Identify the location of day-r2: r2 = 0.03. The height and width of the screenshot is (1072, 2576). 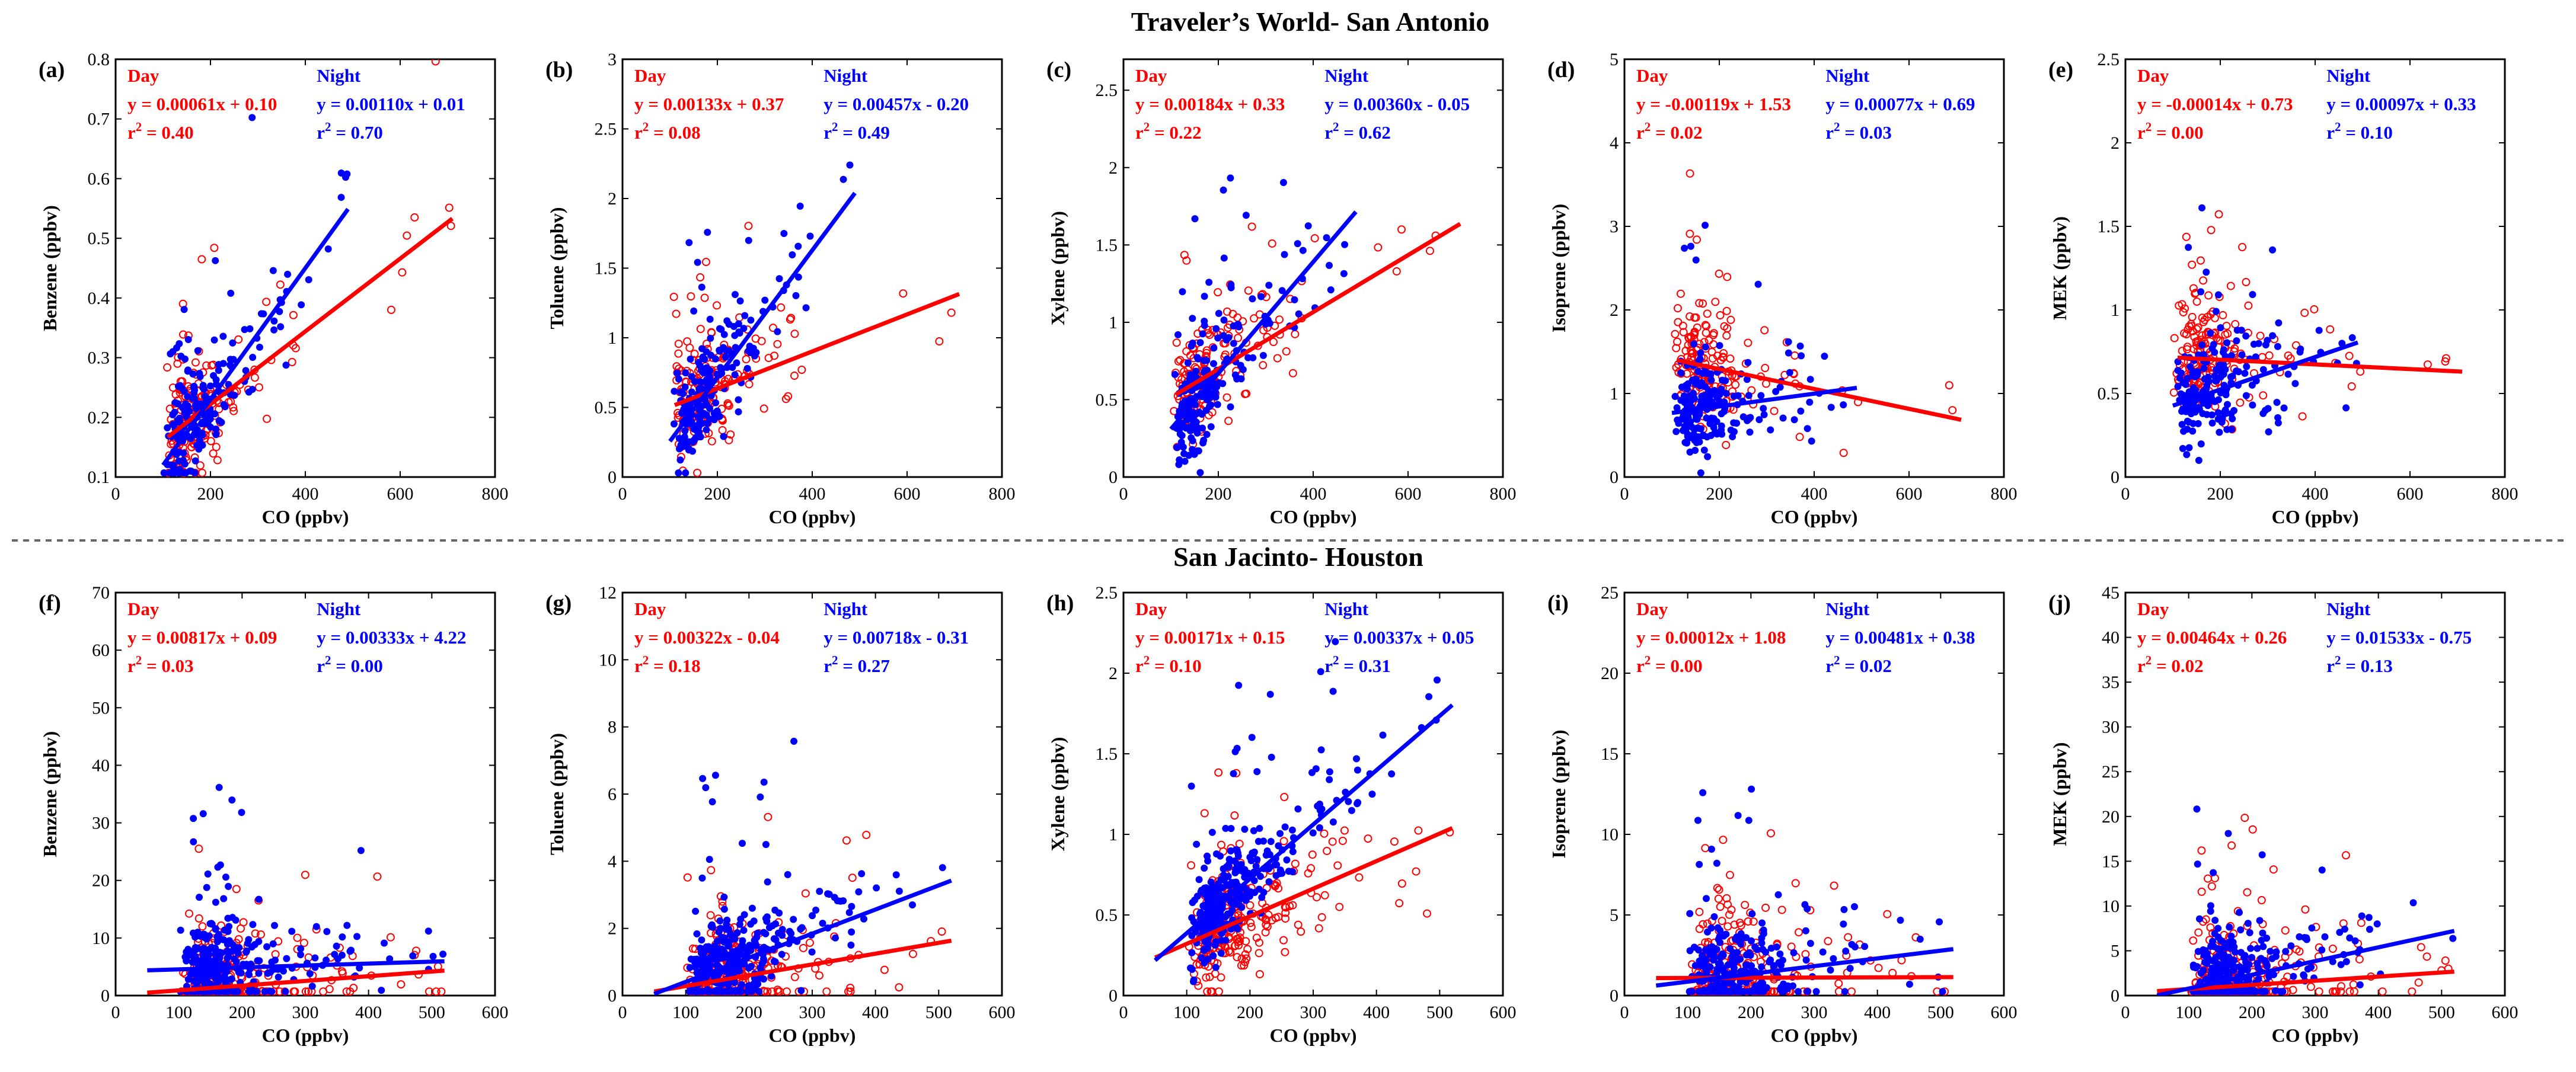
(160, 664).